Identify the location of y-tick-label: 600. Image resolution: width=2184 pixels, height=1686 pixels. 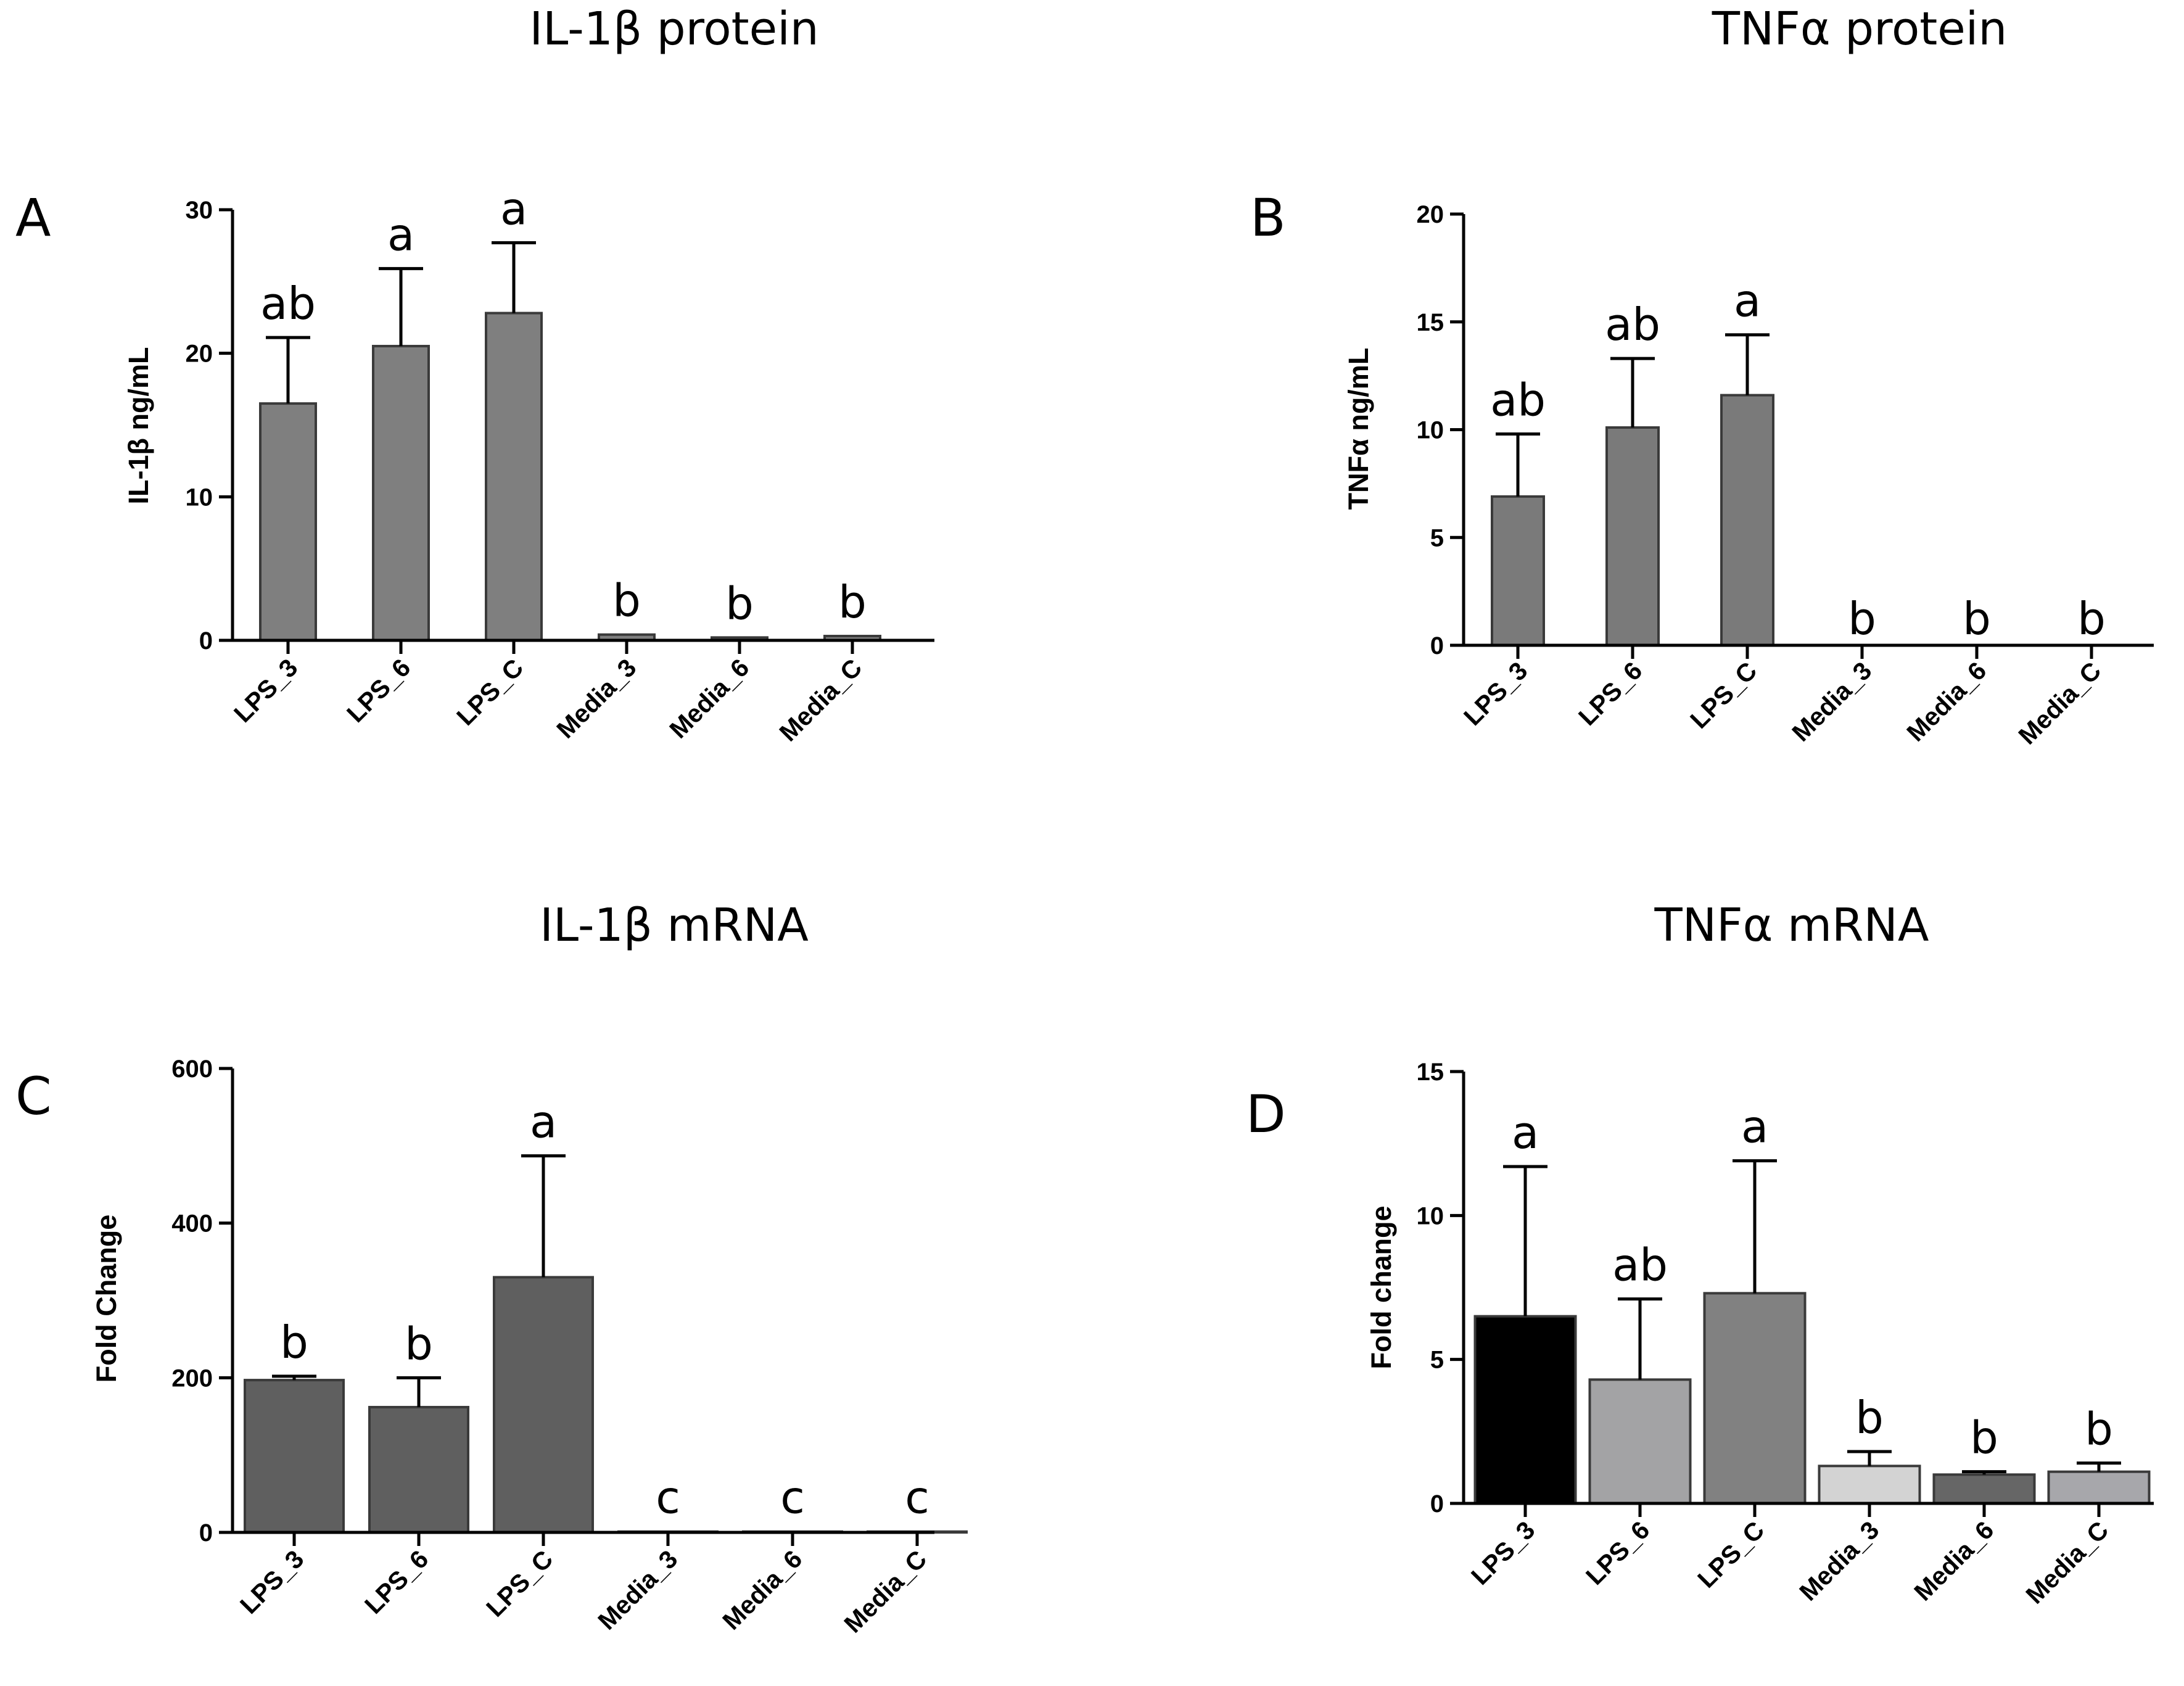
(192, 1069).